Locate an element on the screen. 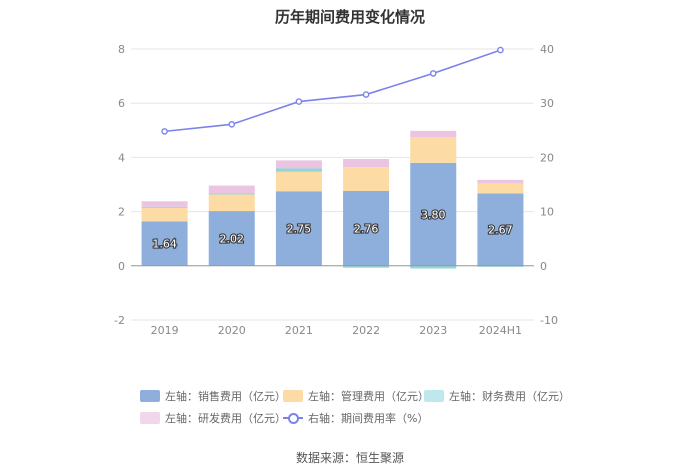 Image resolution: width=700 pixels, height=473 pixels. x-tick-label: 2019 is located at coordinates (165, 330).